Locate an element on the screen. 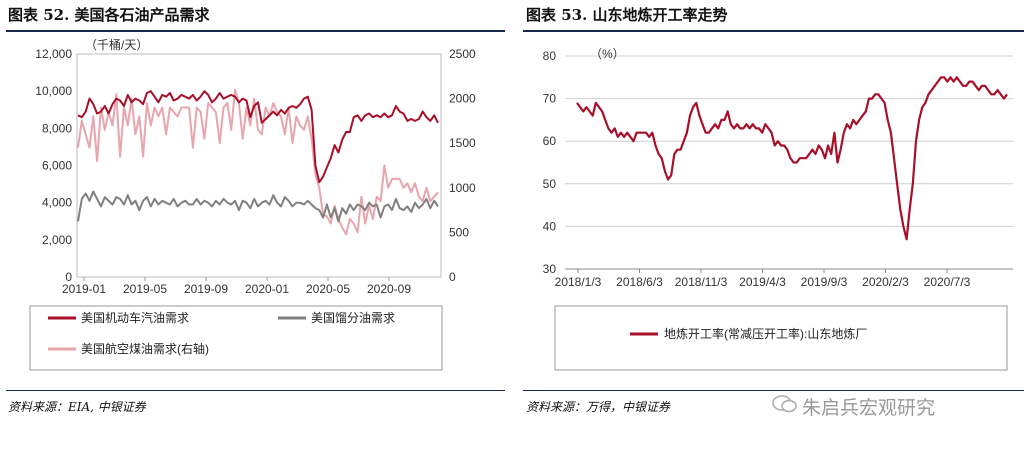 Image resolution: width=1031 pixels, height=450 pixels. left-x-tick: 2020-05 is located at coordinates (328, 289).